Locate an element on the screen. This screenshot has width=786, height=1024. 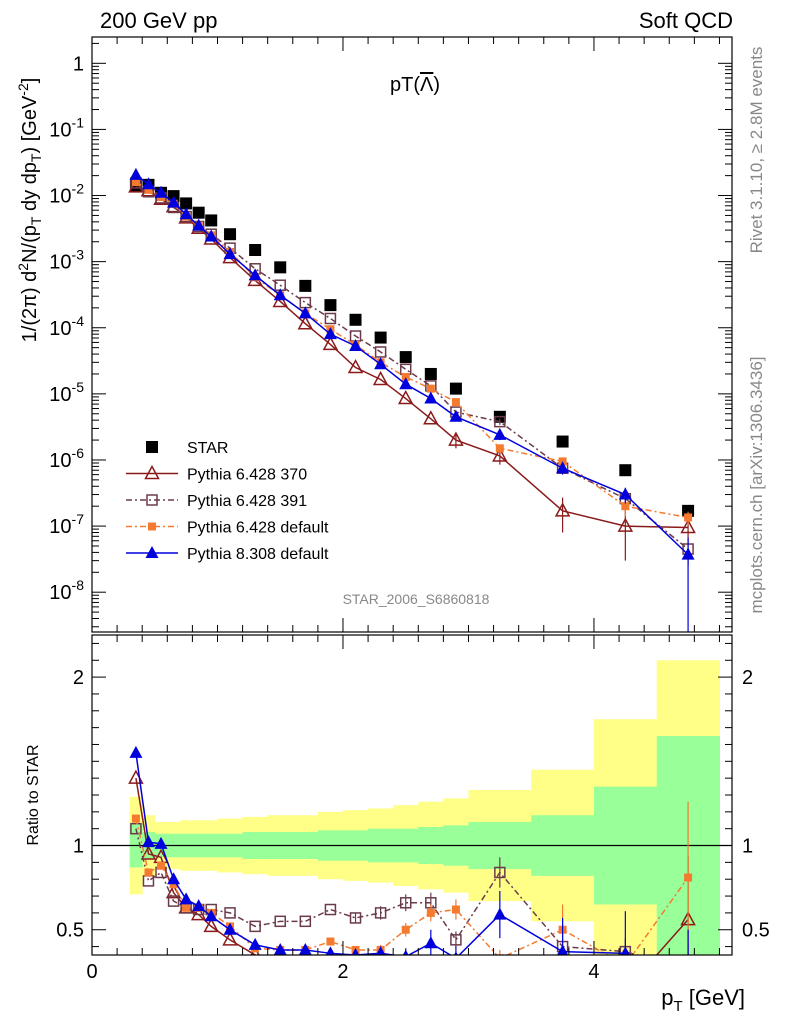
main-y-tick-label: 10⁻¹ is located at coordinates (66, 127).